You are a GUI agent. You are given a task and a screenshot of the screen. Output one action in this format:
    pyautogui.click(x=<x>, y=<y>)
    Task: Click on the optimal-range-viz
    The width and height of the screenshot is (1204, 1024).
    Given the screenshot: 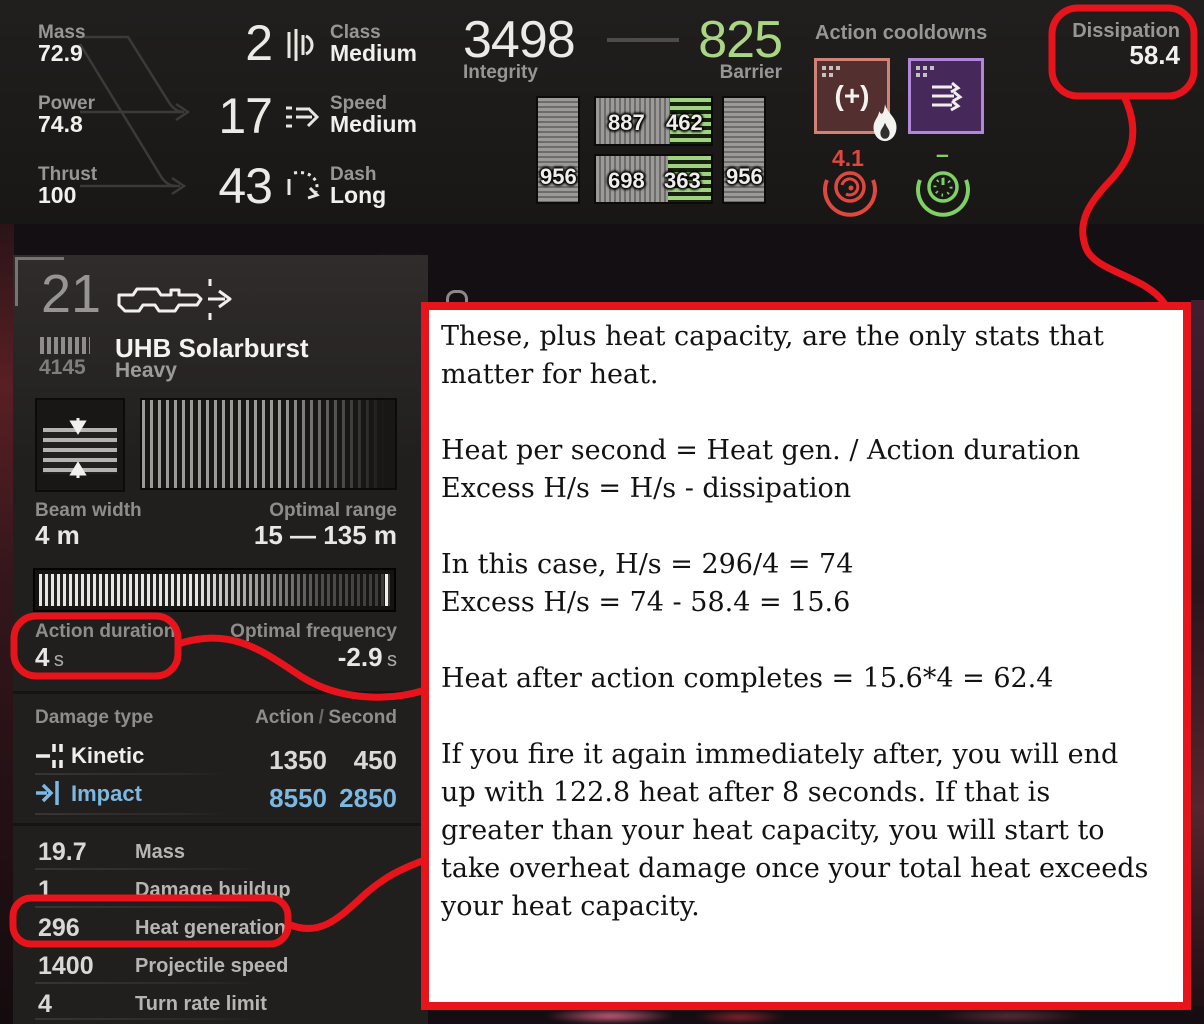 What is the action you would take?
    pyautogui.click(x=268, y=444)
    